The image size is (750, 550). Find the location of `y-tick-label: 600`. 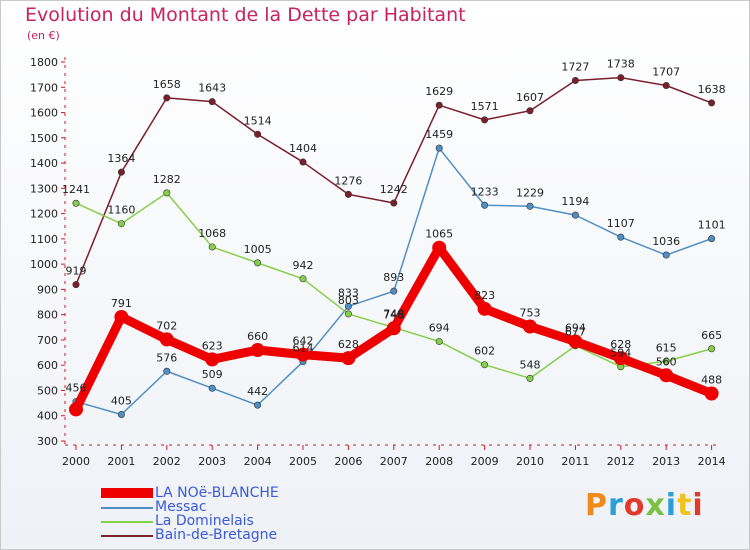

y-tick-label: 600 is located at coordinates (47, 365).